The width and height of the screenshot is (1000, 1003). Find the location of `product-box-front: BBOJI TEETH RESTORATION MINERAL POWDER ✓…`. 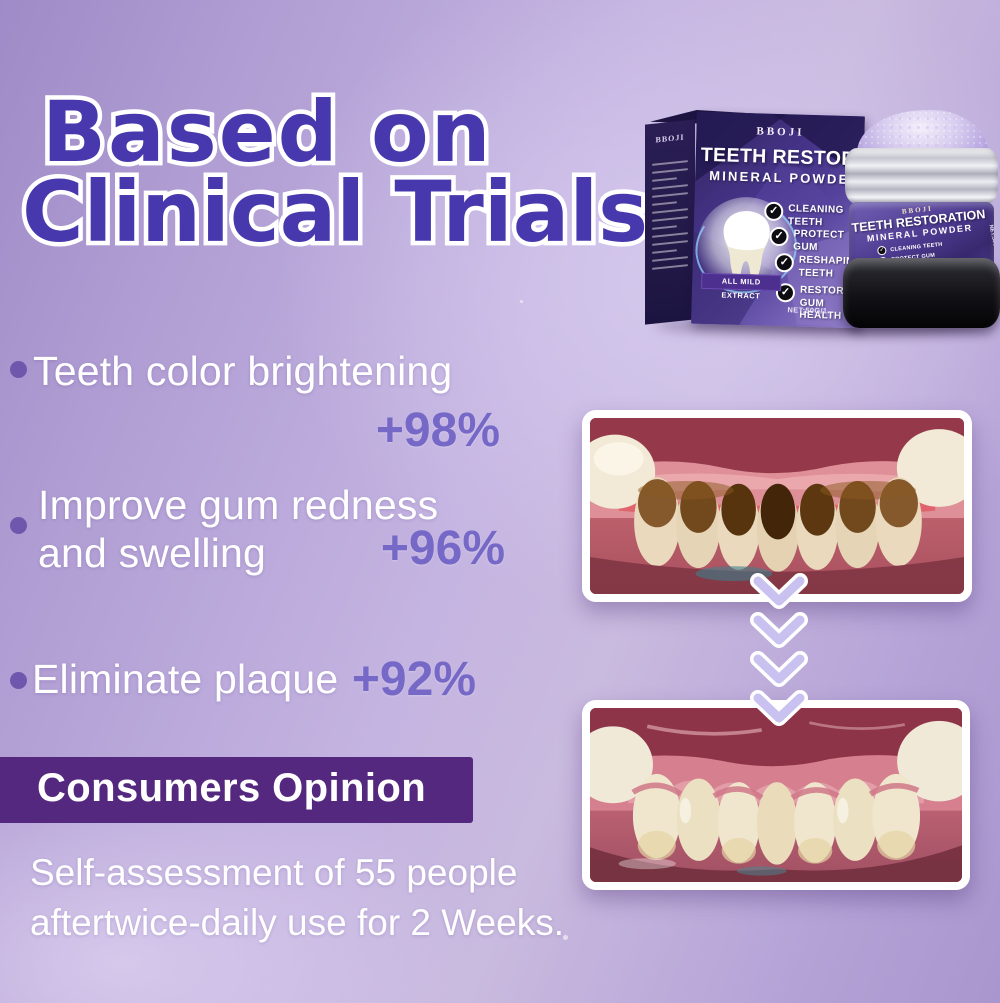

product-box-front: BBOJI TEETH RESTORATION MINERAL POWDER ✓… is located at coordinates (801, 220).